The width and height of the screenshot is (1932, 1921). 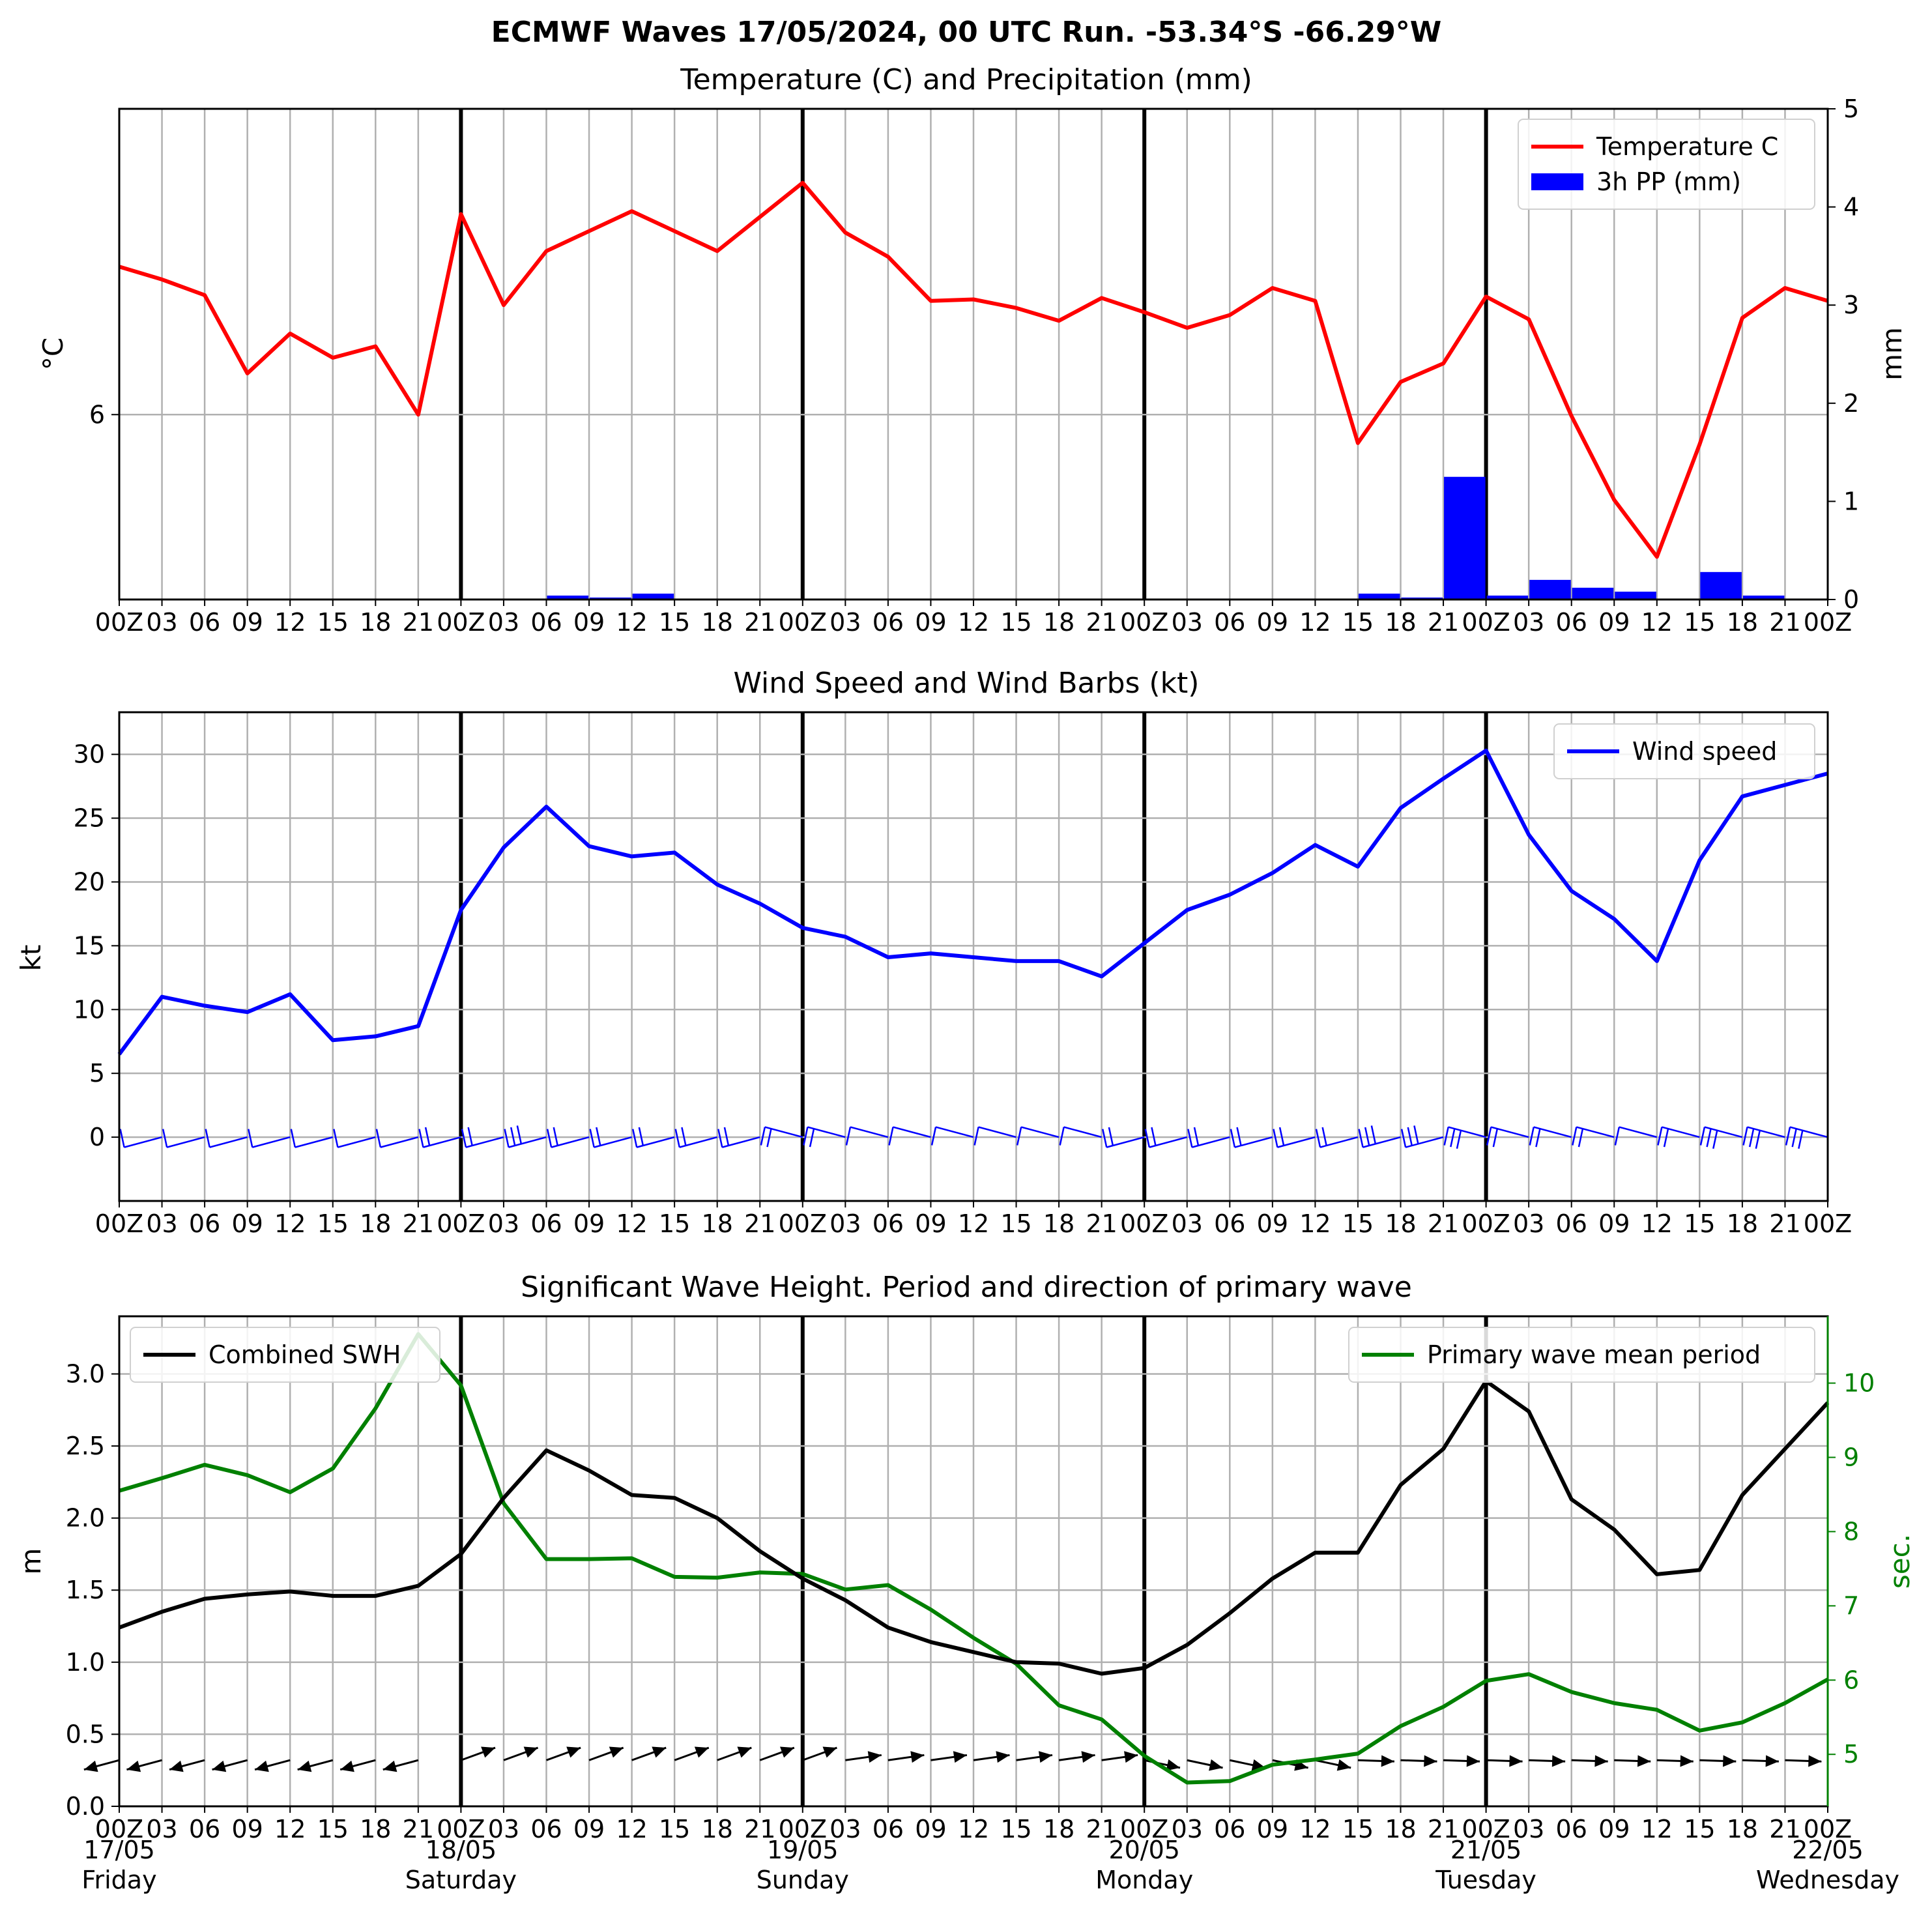 What do you see at coordinates (119, 1850) in the screenshot?
I see `day-date-label: 17/05` at bounding box center [119, 1850].